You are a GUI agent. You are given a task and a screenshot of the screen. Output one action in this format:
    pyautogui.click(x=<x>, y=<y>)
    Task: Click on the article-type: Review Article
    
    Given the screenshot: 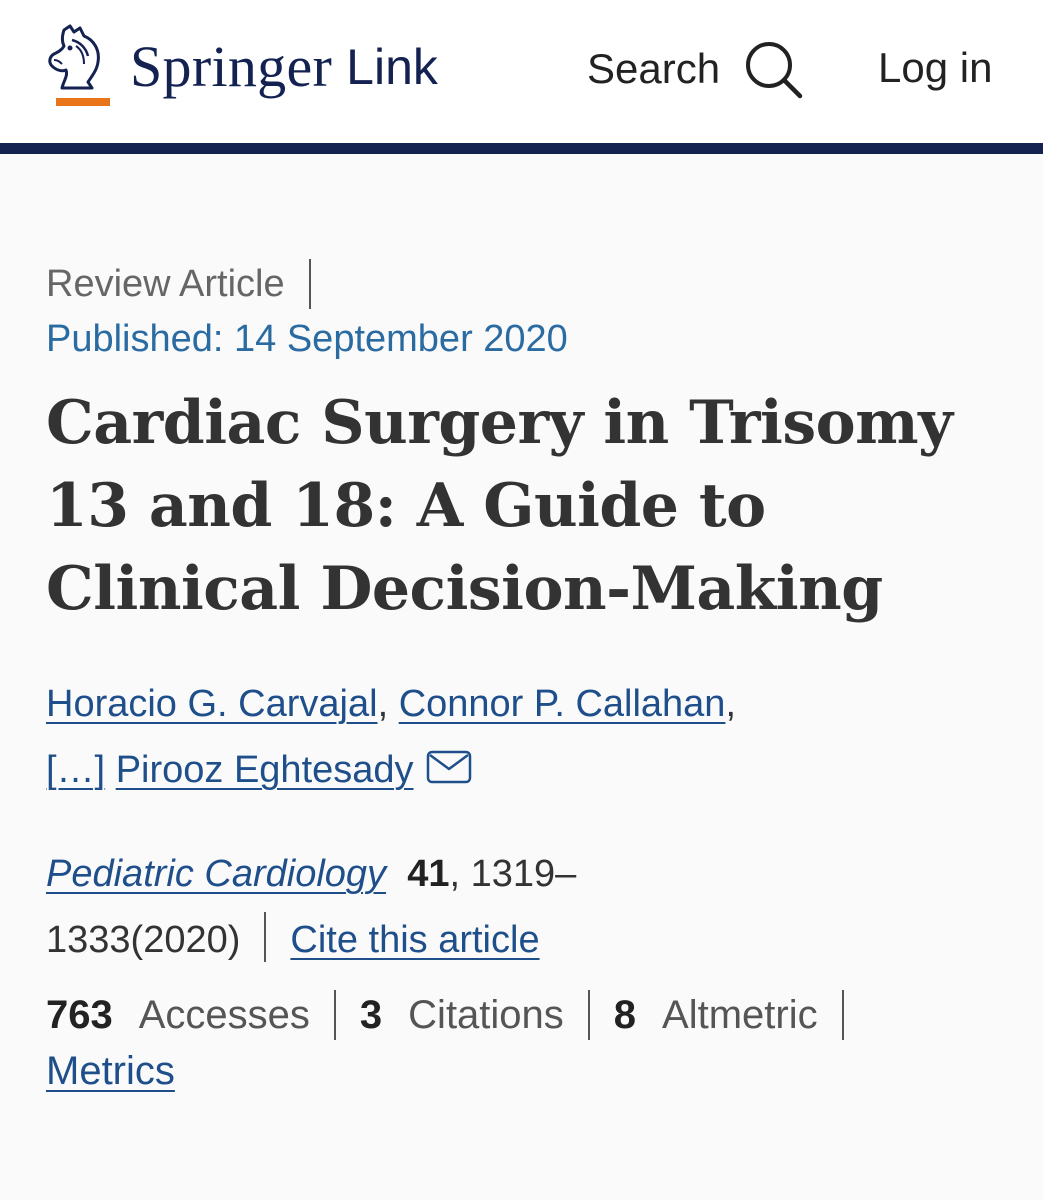 What is the action you would take?
    pyautogui.click(x=165, y=284)
    